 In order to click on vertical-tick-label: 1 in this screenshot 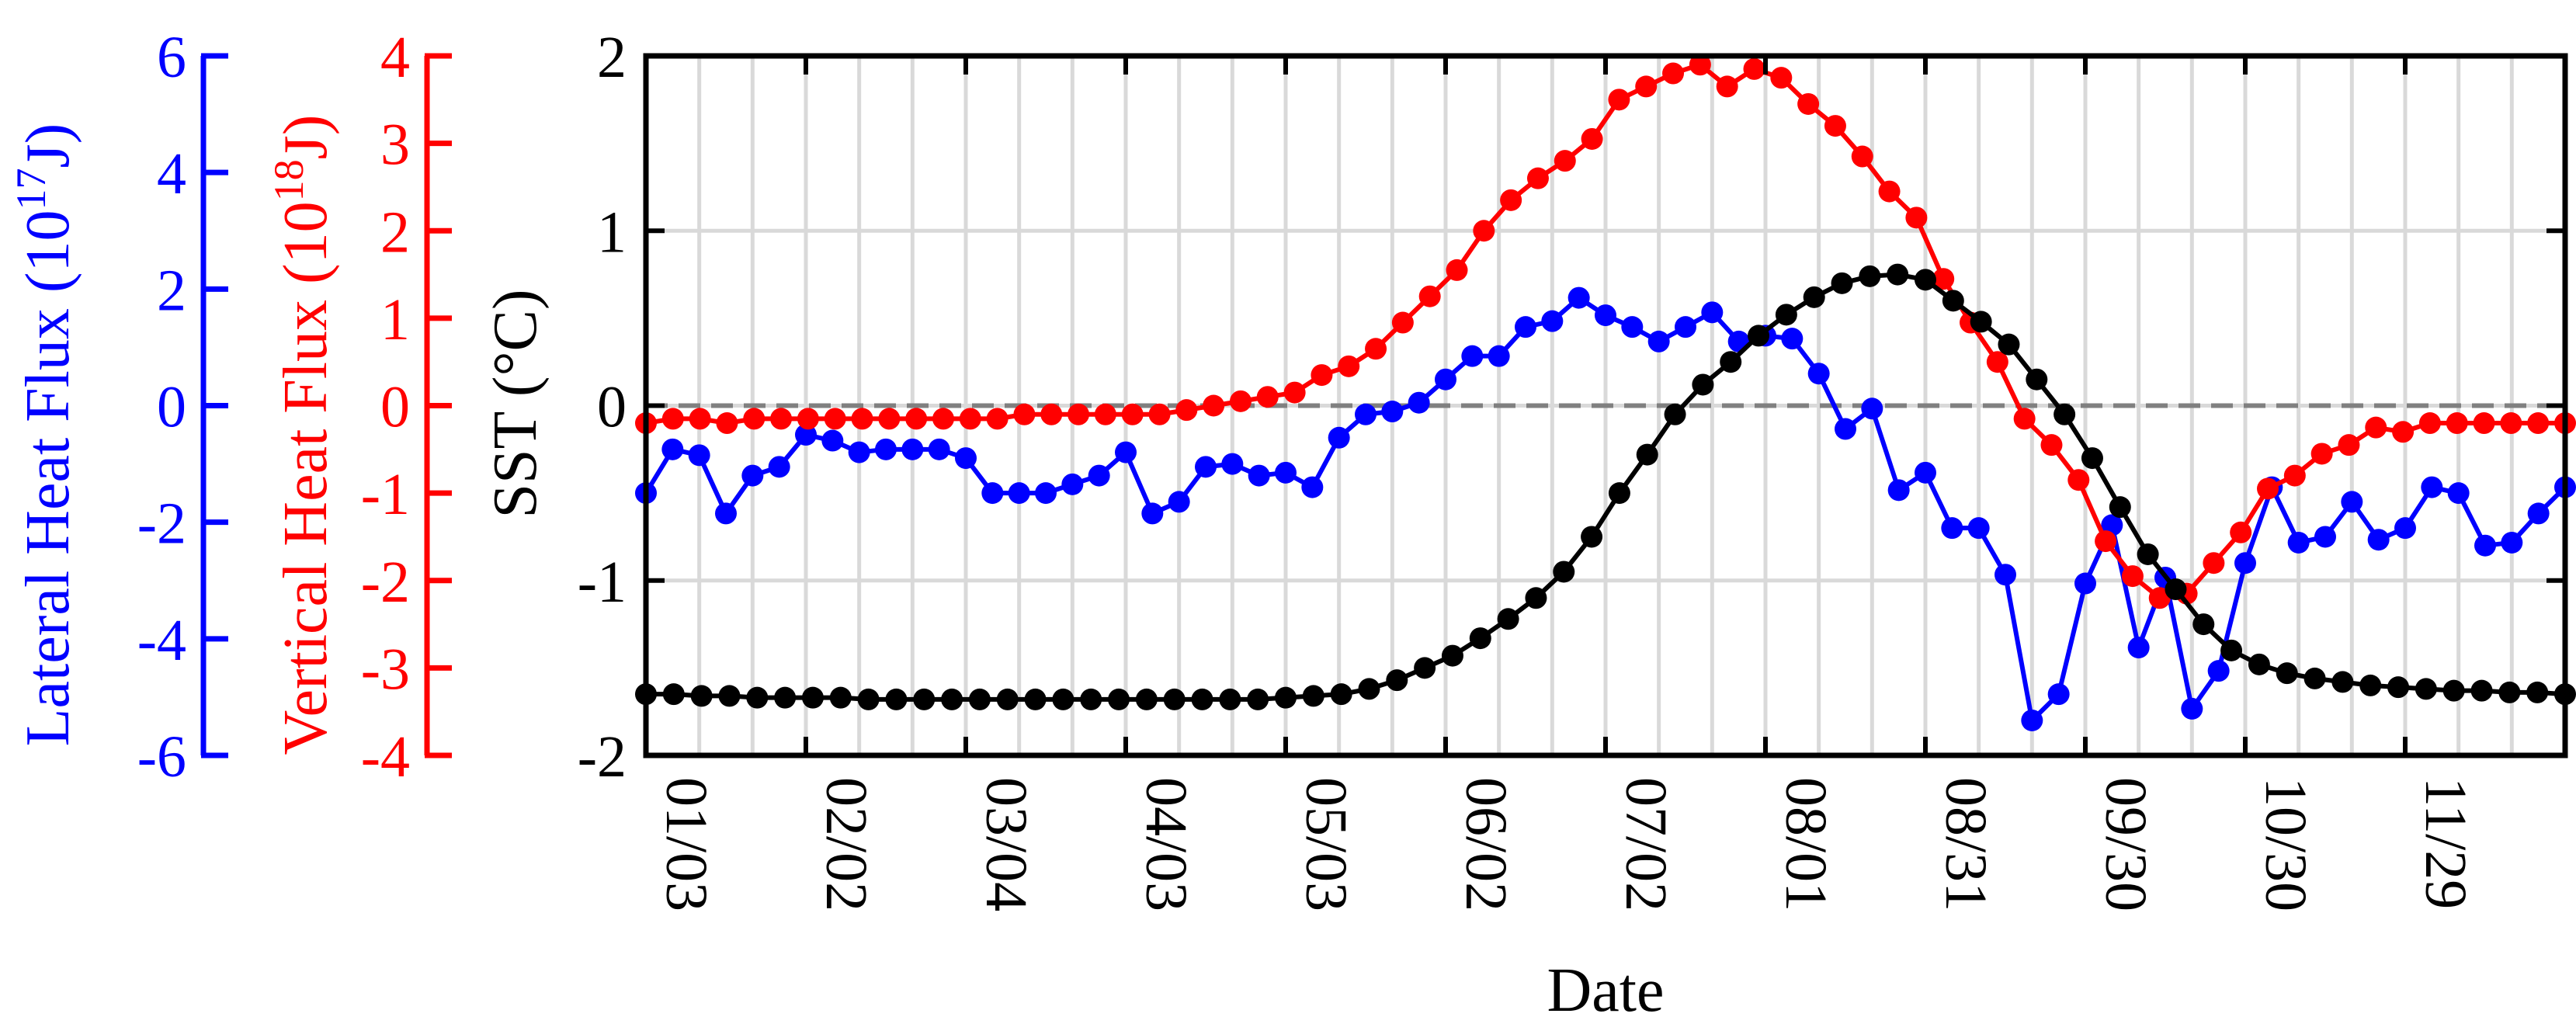, I will do `click(395, 319)`.